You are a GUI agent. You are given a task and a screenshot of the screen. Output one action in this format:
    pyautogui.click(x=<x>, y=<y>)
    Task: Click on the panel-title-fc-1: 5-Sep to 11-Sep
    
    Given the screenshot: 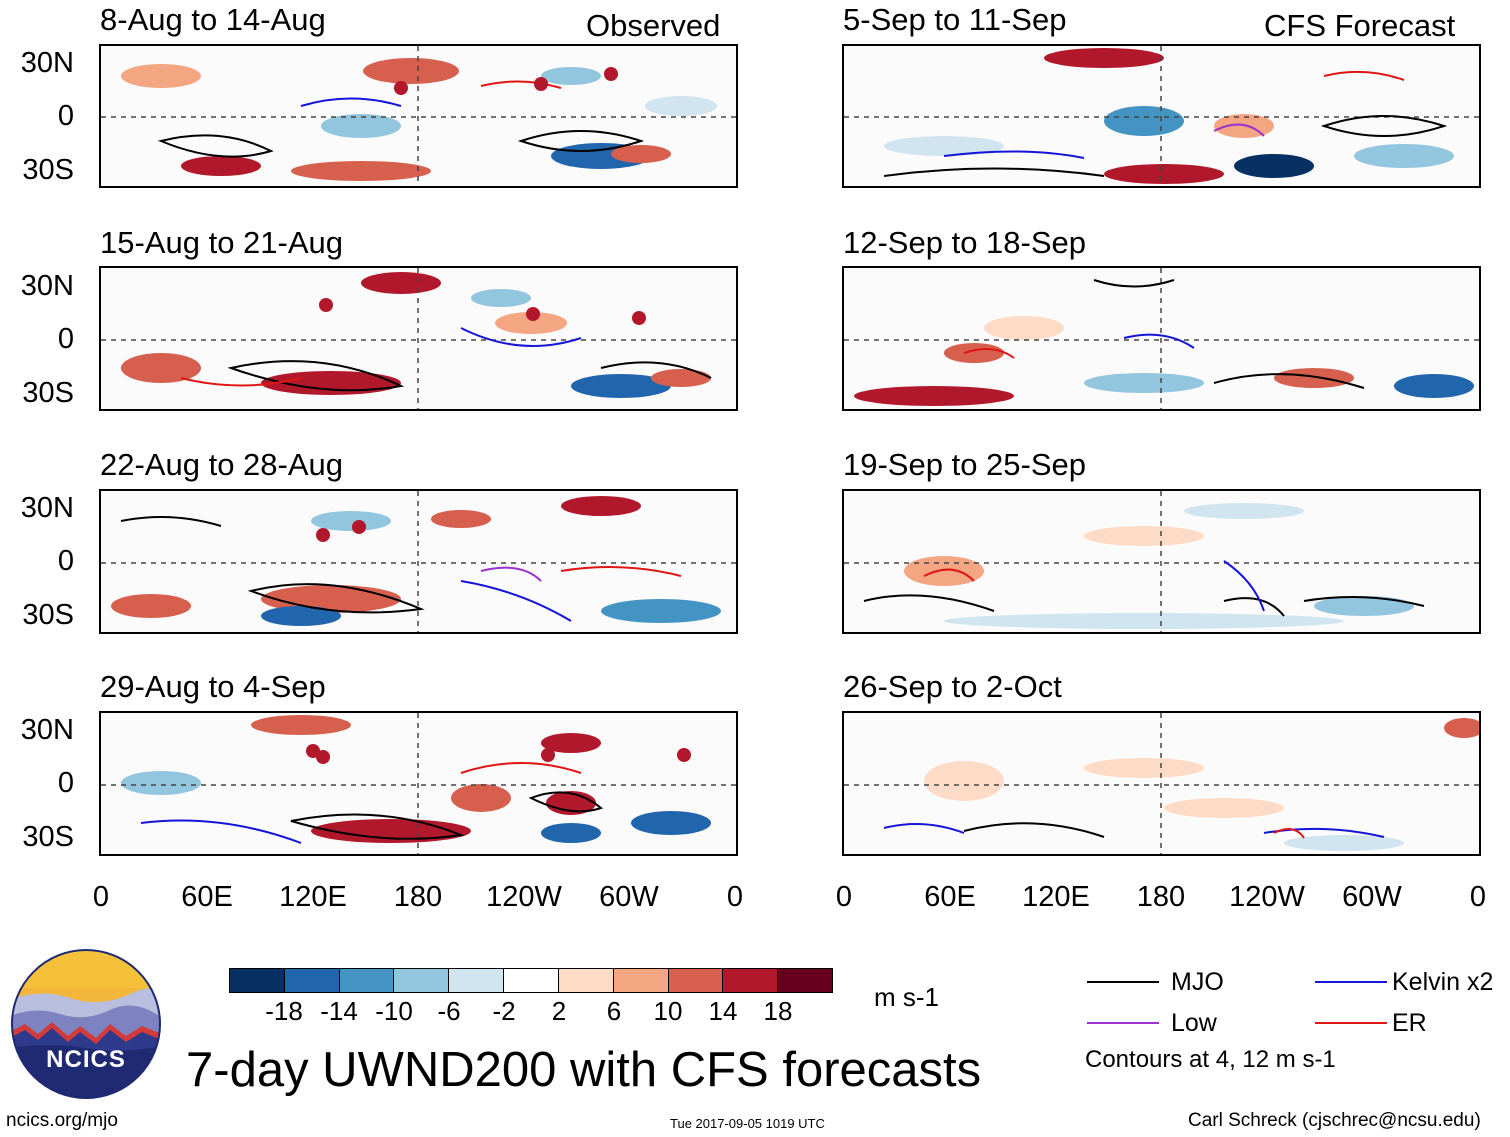 What is the action you would take?
    pyautogui.click(x=955, y=19)
    